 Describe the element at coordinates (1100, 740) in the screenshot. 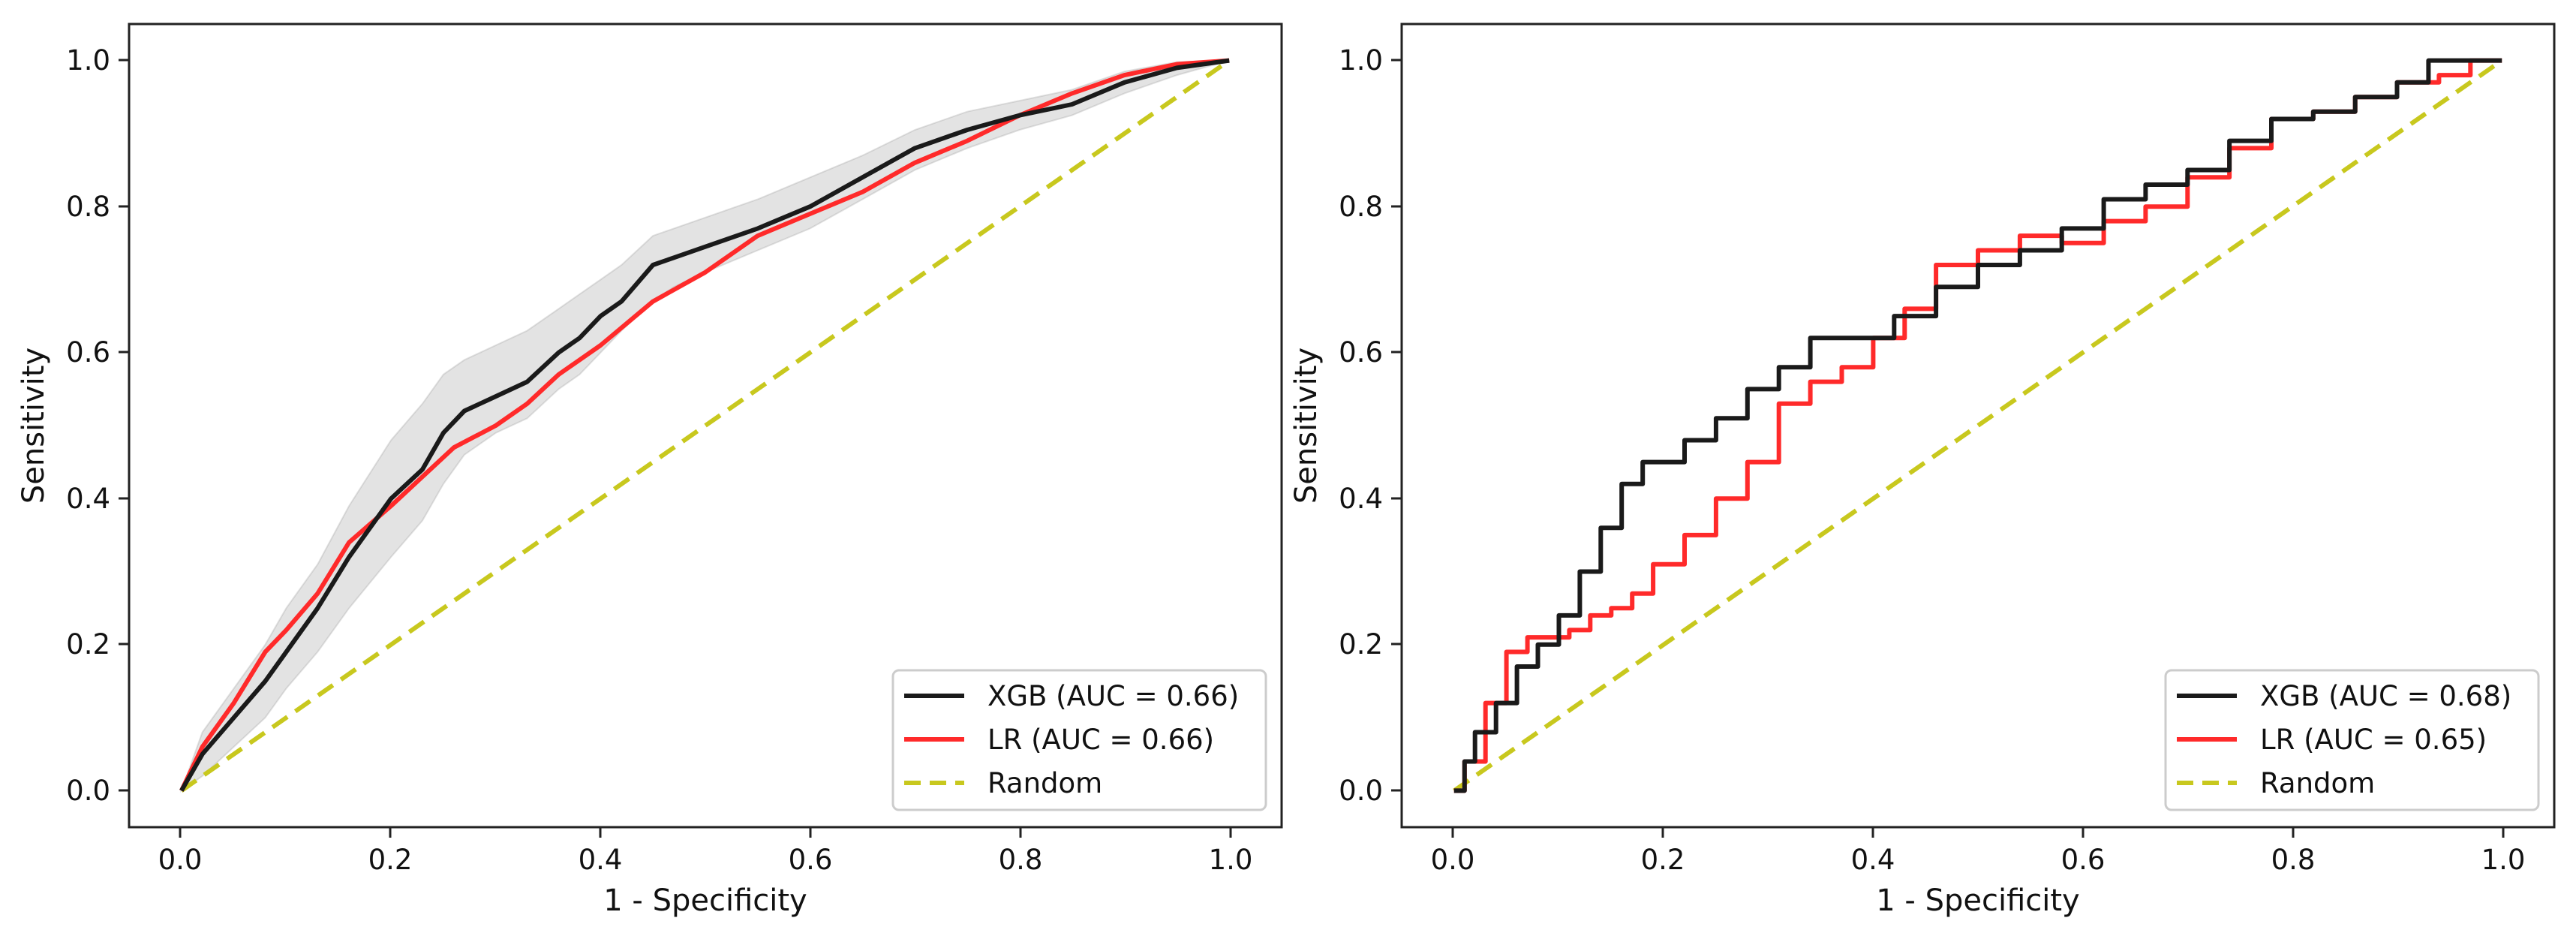

I see `legend-label-lr: LR (AUC = 0.66)` at that location.